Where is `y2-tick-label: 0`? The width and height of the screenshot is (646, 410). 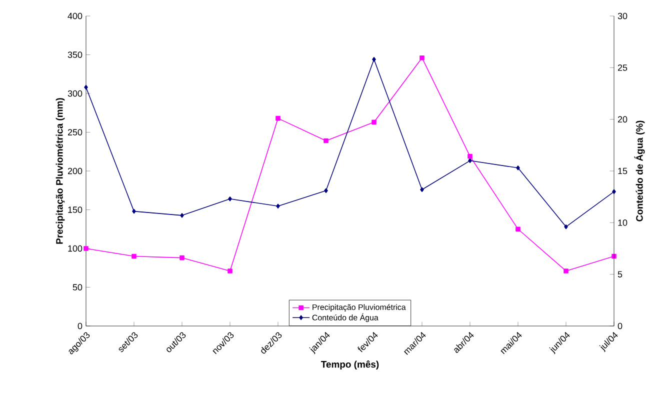
y2-tick-label: 0 is located at coordinates (620, 326).